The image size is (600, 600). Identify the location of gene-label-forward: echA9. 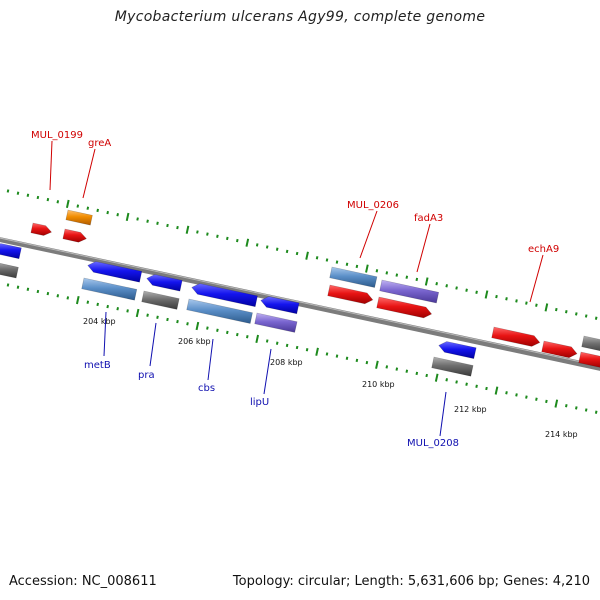
(543, 249).